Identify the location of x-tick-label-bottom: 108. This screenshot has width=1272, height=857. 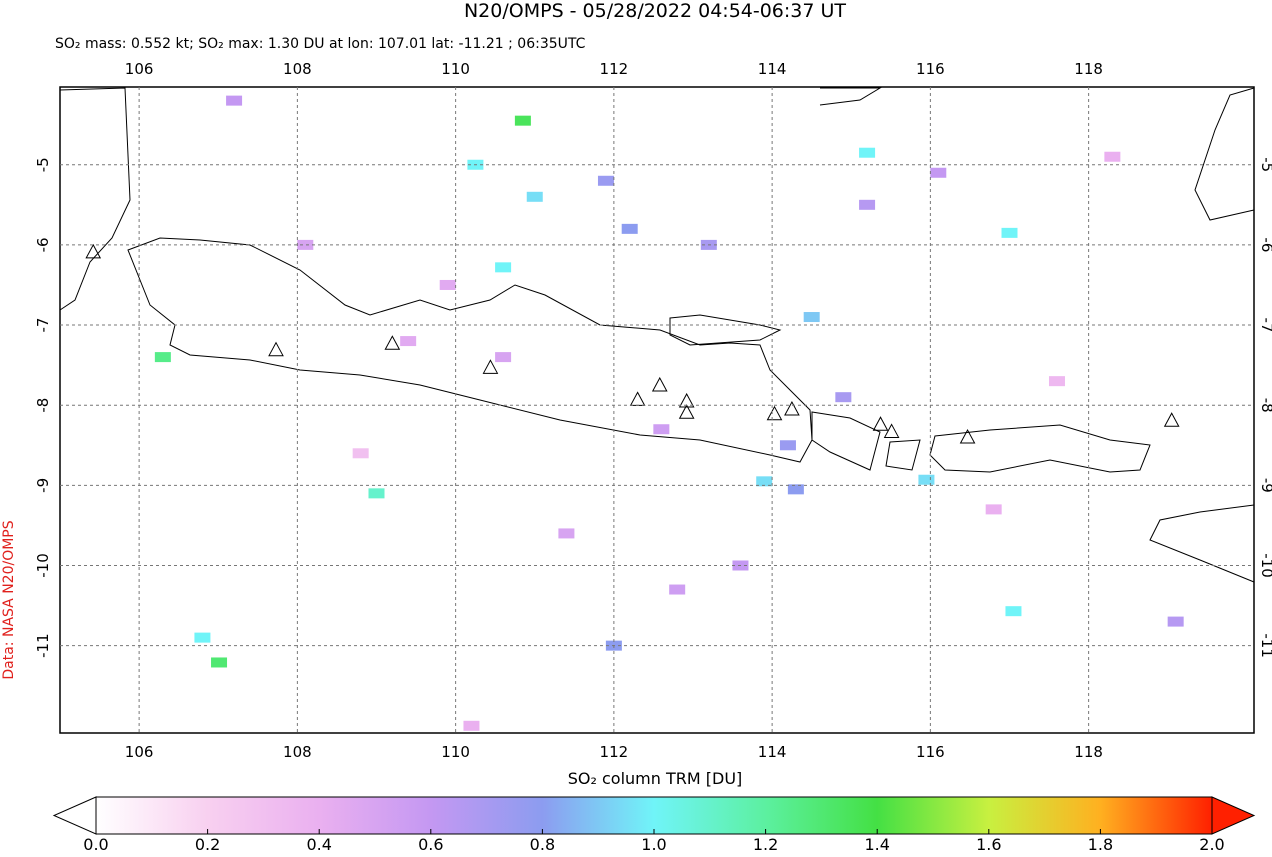
(297, 752).